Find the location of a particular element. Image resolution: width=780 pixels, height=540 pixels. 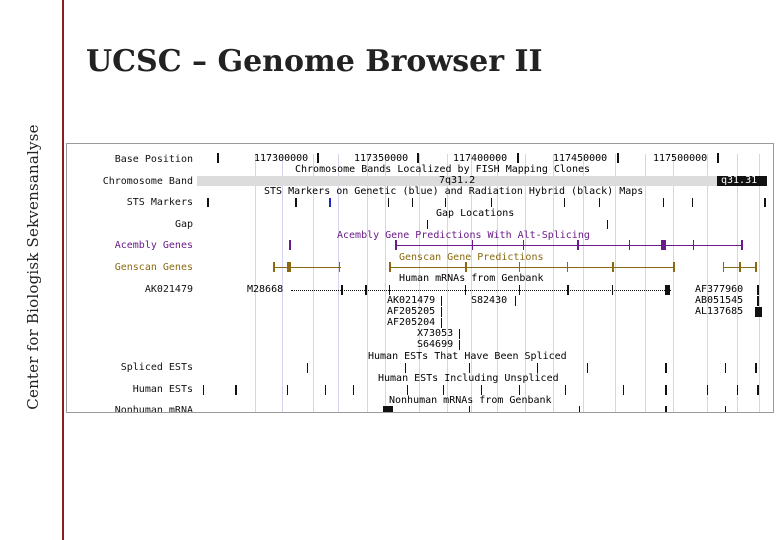

mrna-label-ak021479: AK021479 is located at coordinates (411, 300).